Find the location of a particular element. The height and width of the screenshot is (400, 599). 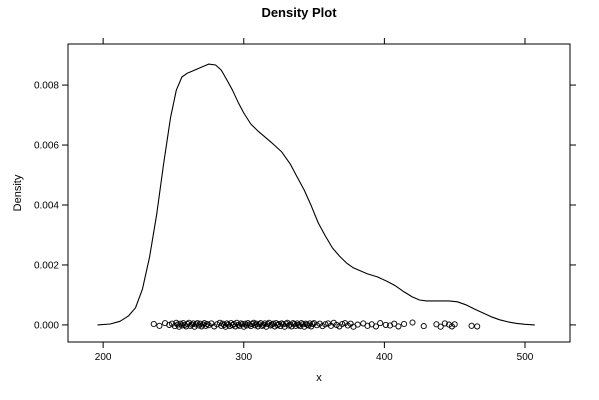

y-tick-label: 0.002 is located at coordinates (46, 265).